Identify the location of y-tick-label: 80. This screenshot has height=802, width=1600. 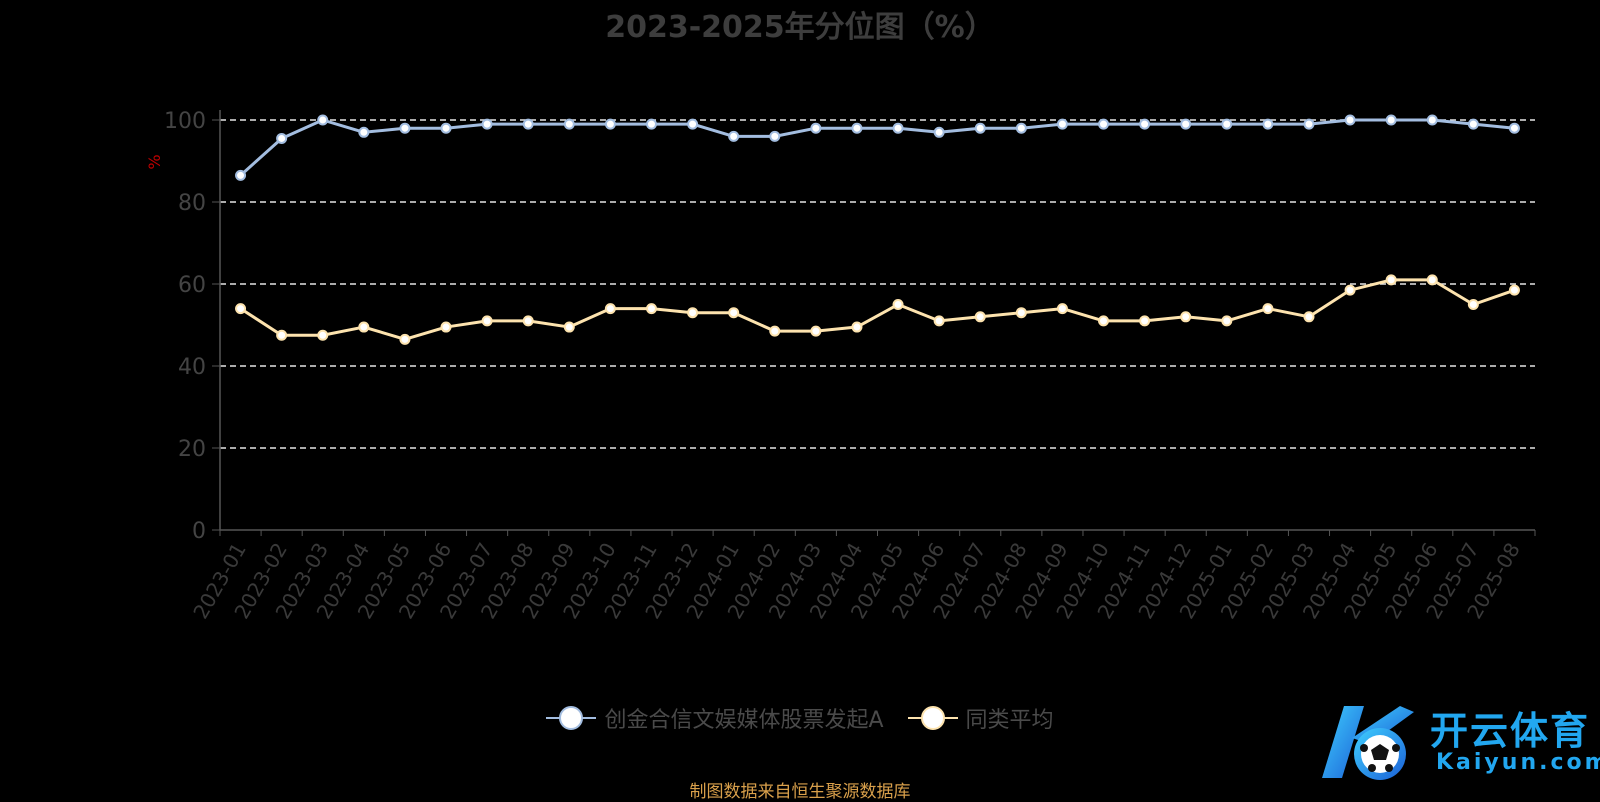
(192, 203).